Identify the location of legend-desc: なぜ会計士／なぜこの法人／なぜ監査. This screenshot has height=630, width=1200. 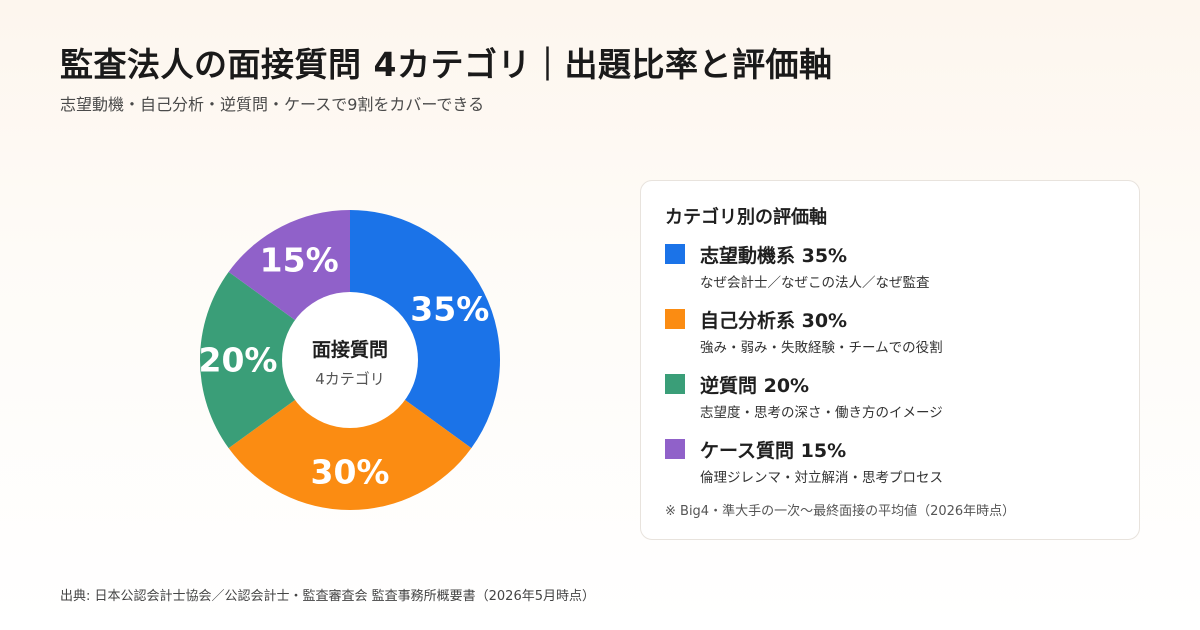
(815, 283).